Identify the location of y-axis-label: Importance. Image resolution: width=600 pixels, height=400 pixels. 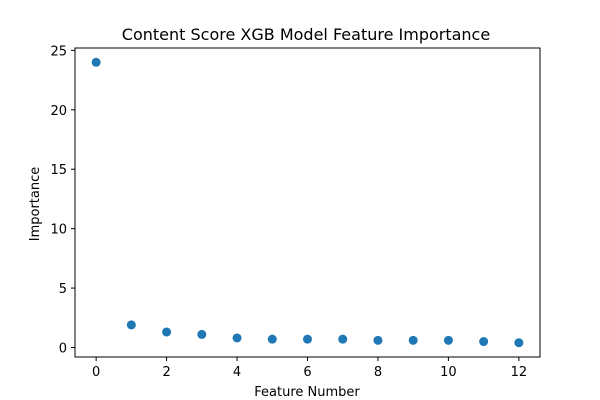
(35, 204).